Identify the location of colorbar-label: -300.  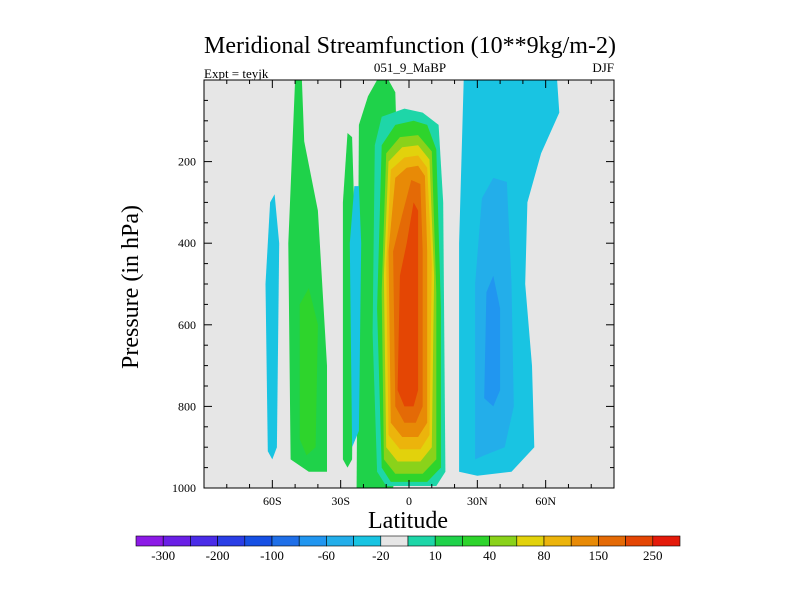
(163, 555).